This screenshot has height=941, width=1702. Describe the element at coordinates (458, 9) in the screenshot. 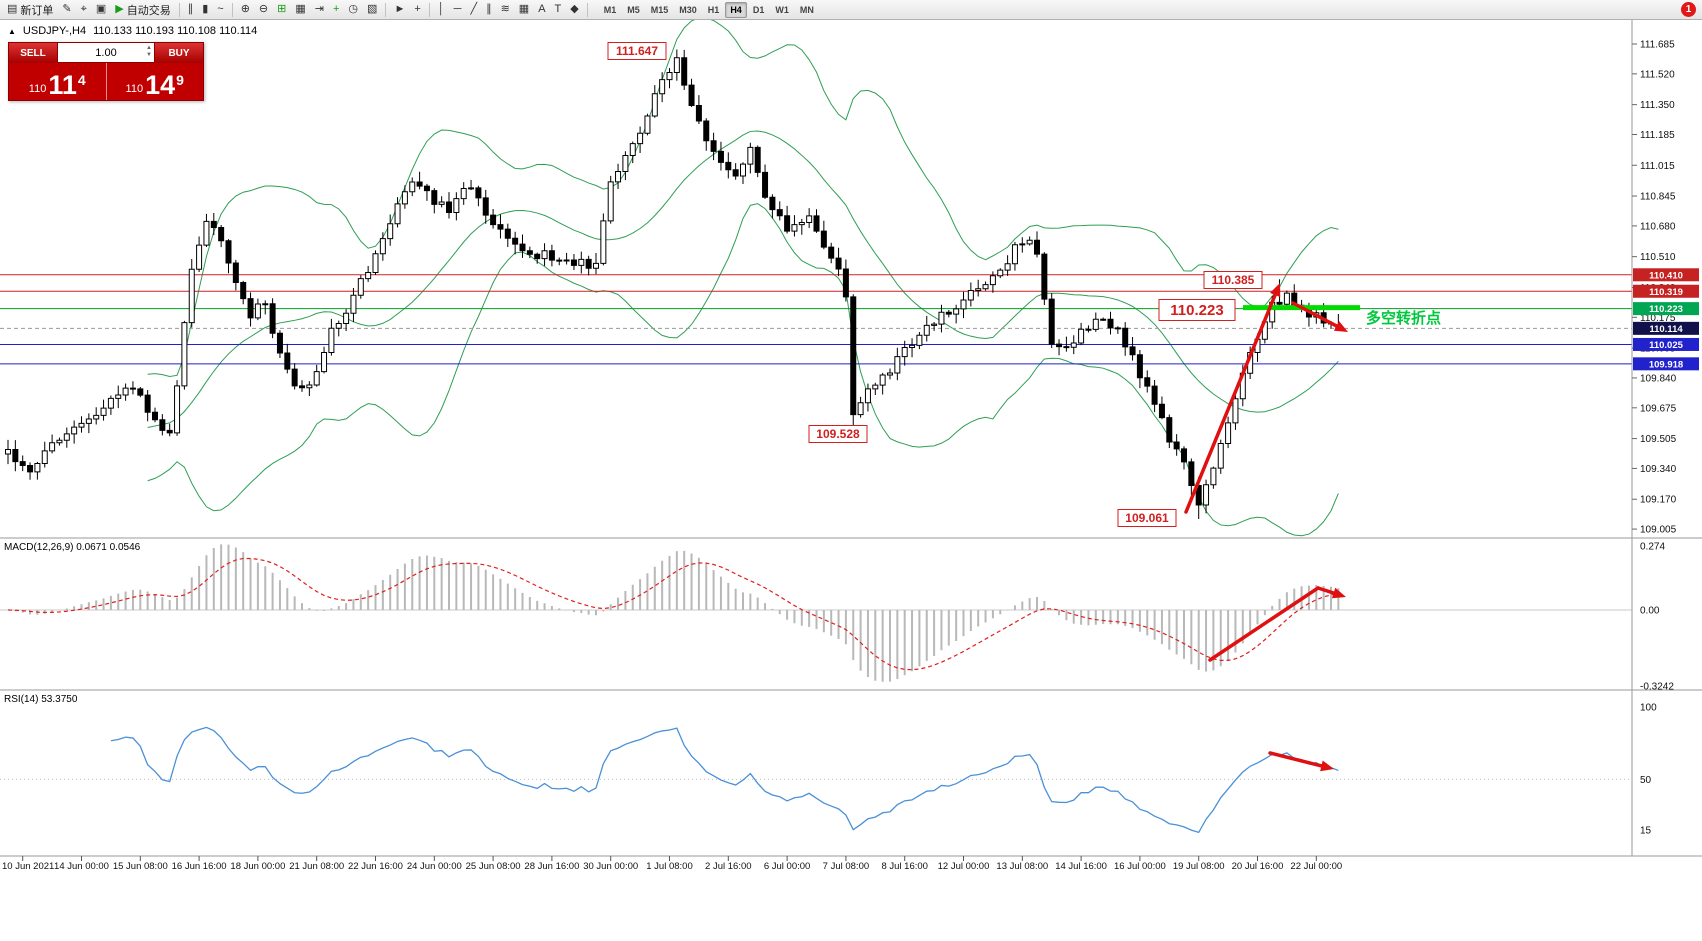

I see `horizontal-line-tool-icon: ─` at that location.